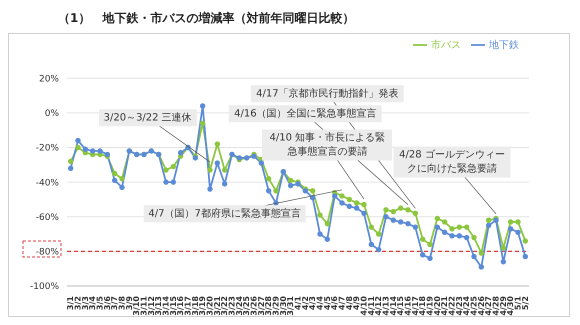  What do you see at coordinates (327, 145) in the screenshot?
I see `annotation: 4/10 知事・市長による緊急事態宣言の要請` at bounding box center [327, 145].